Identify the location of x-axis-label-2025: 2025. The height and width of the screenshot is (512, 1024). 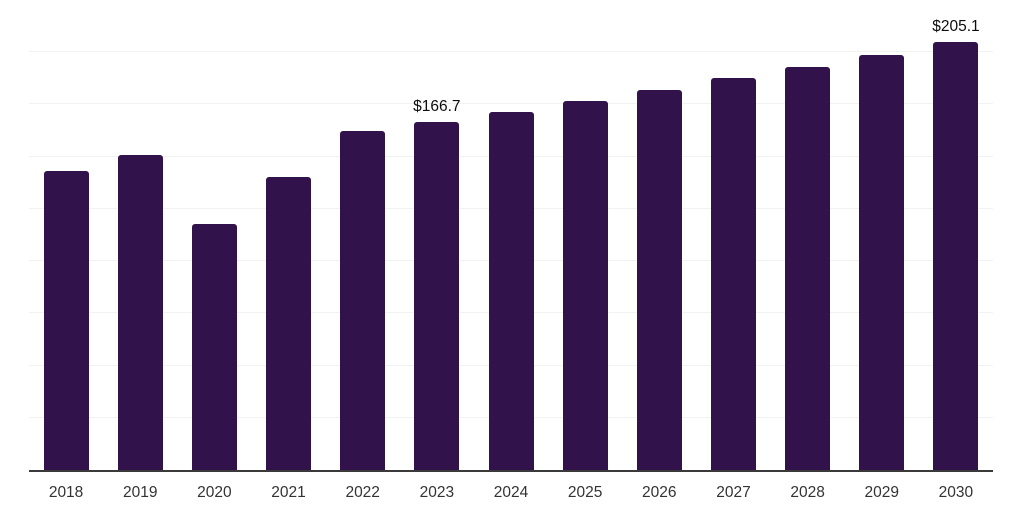
(585, 492).